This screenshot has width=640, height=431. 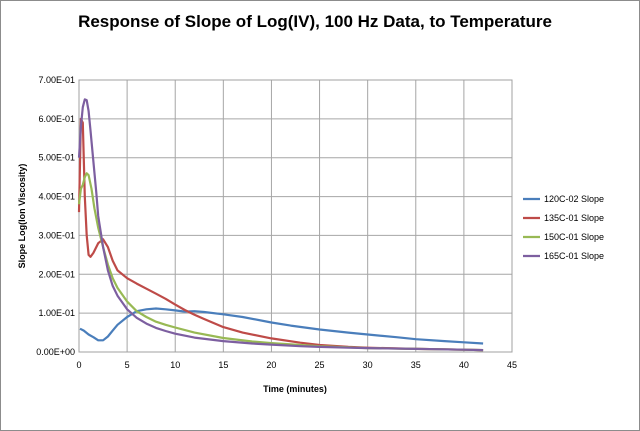 What do you see at coordinates (574, 256) in the screenshot?
I see `legend-label: 165C-01 Slope` at bounding box center [574, 256].